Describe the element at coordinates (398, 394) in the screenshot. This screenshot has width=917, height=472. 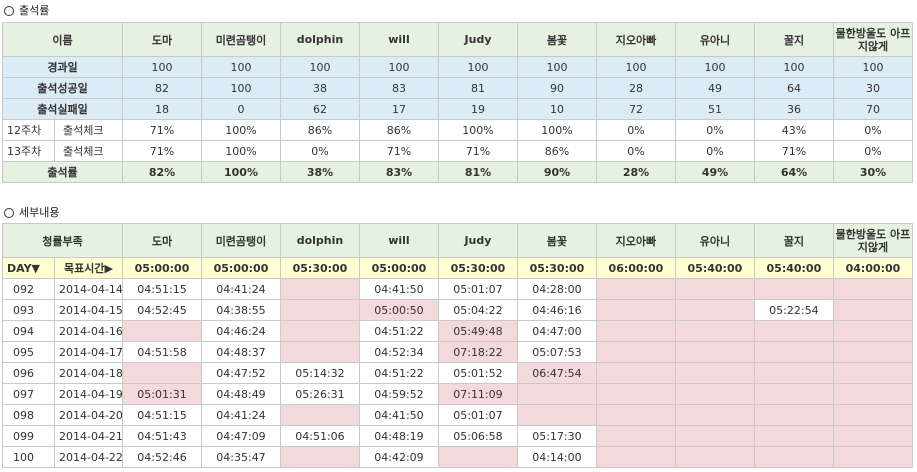
I see `time-cell: 04:59:52` at that location.